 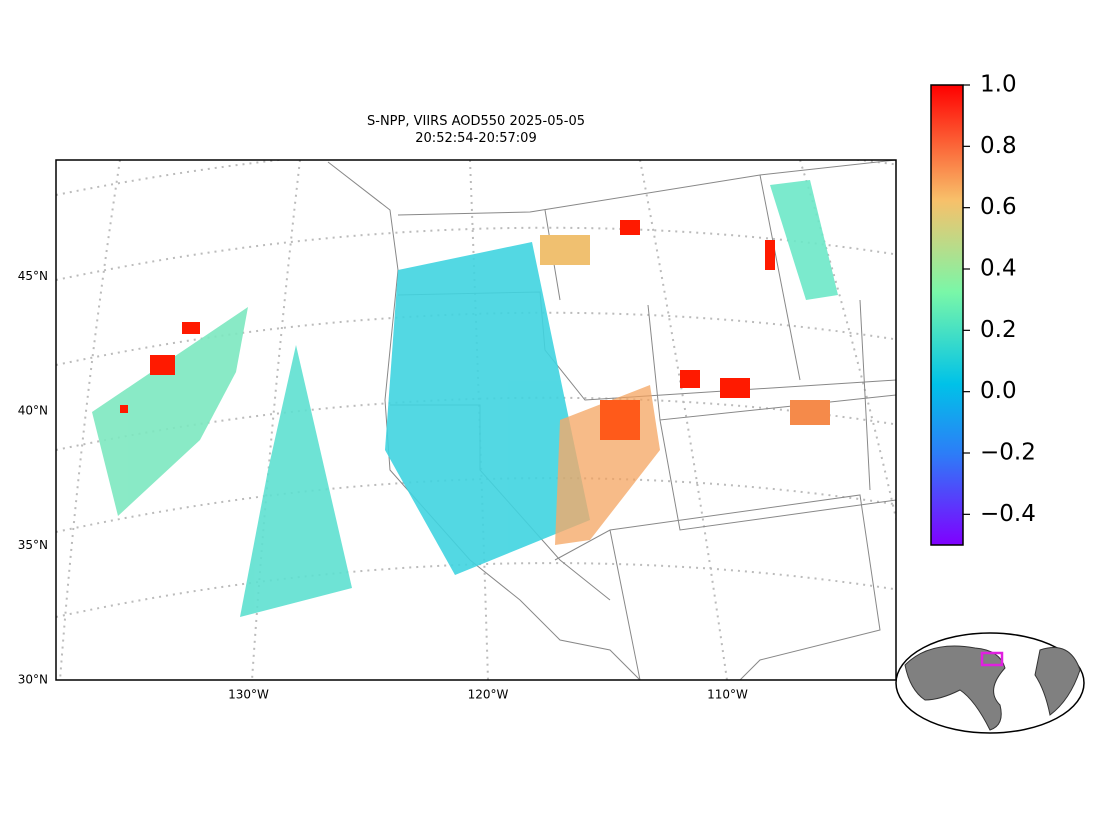 I want to click on colorbar-ticks: 1.0 0.8 0.6 0.4 0.2 0.0 −0.2 −0.4, so click(x=999, y=299).